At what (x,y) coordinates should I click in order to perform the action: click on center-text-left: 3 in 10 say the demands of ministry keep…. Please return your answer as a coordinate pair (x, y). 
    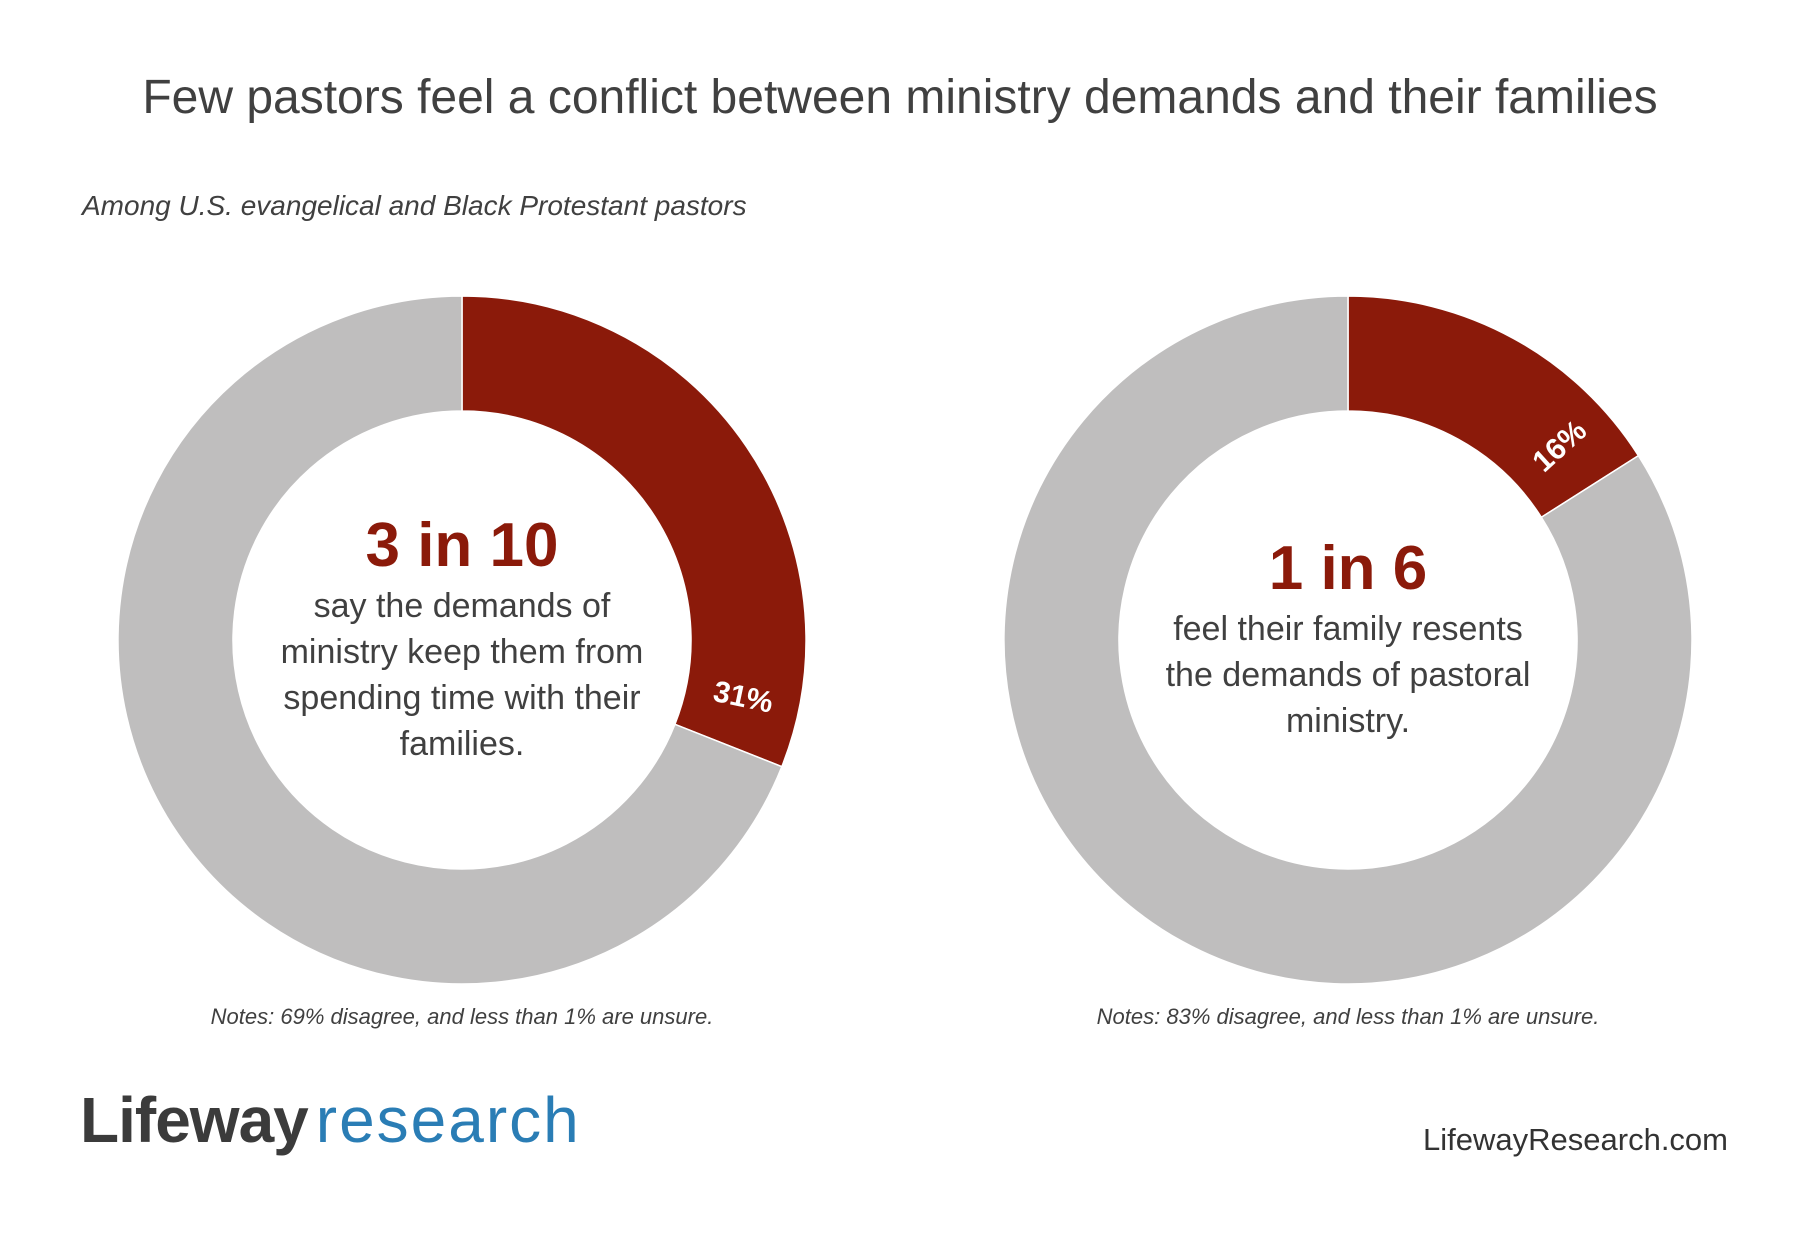
    Looking at the image, I should click on (462, 640).